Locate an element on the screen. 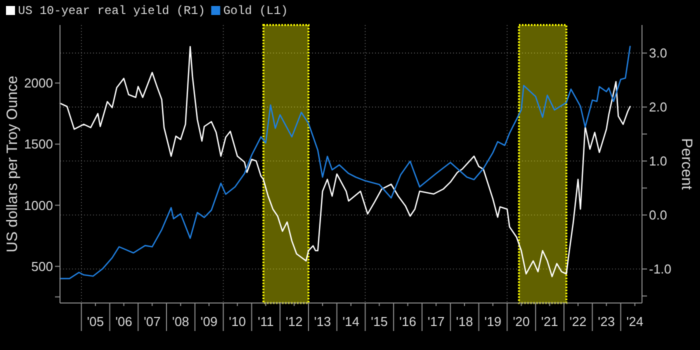 Image resolution: width=700 pixels, height=350 pixels. y2-tick-label: 1.0 is located at coordinates (658, 161).